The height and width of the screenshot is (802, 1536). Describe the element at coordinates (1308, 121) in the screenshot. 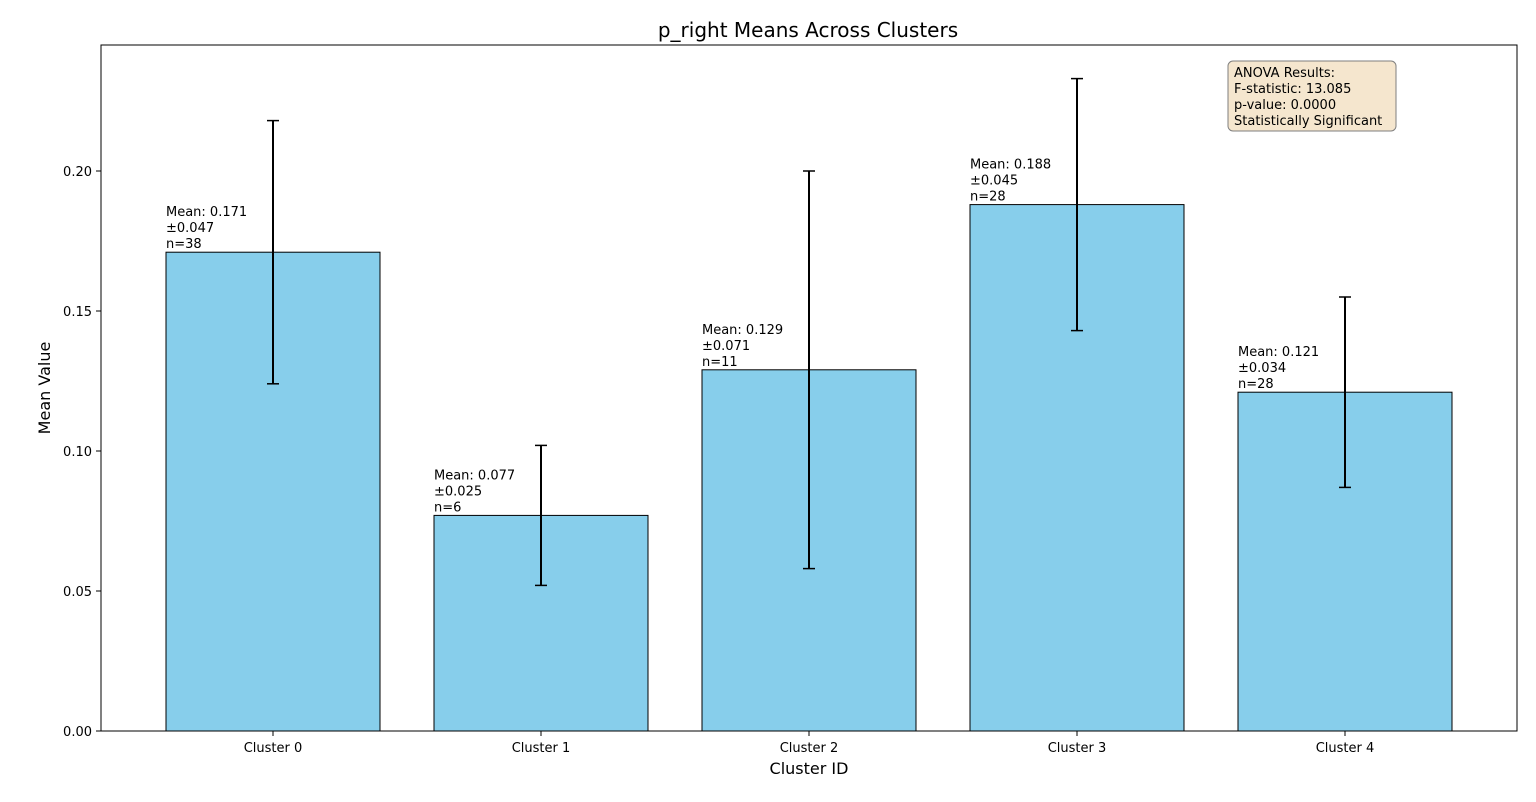

I see `anova-line: Statistically Significant` at that location.